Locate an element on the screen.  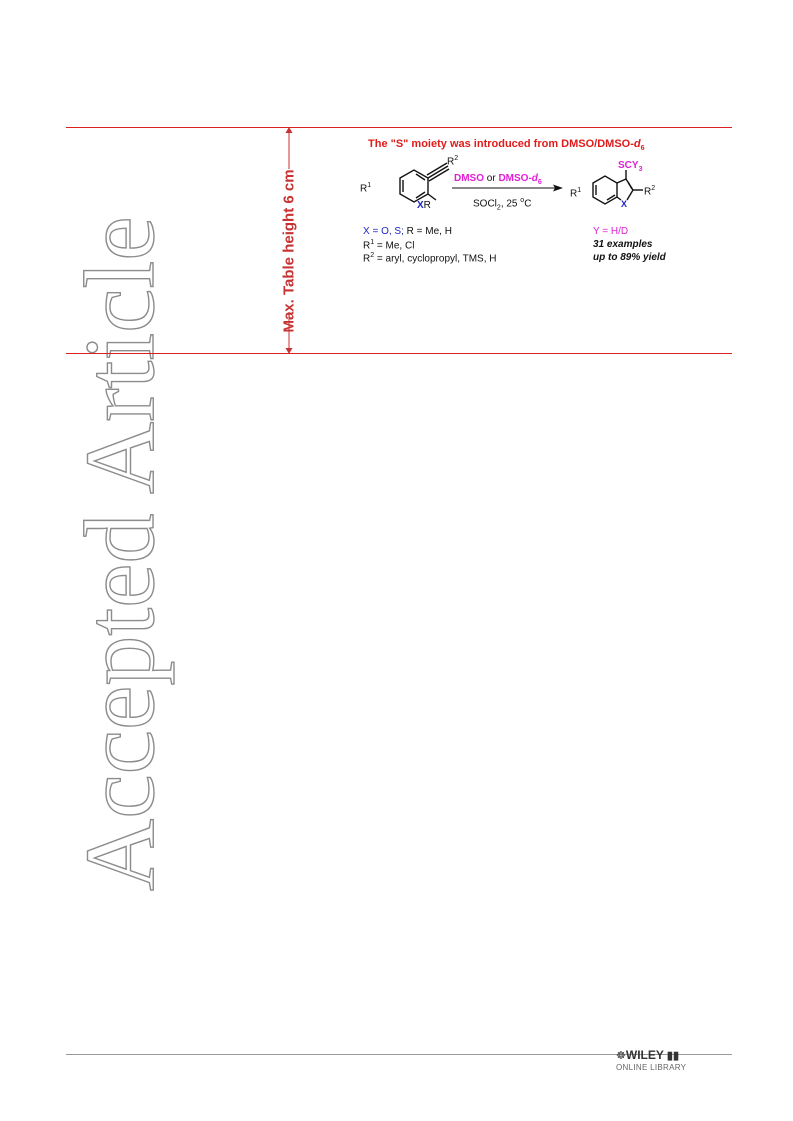
ruler-arrow-up-icon is located at coordinates (289, 130).